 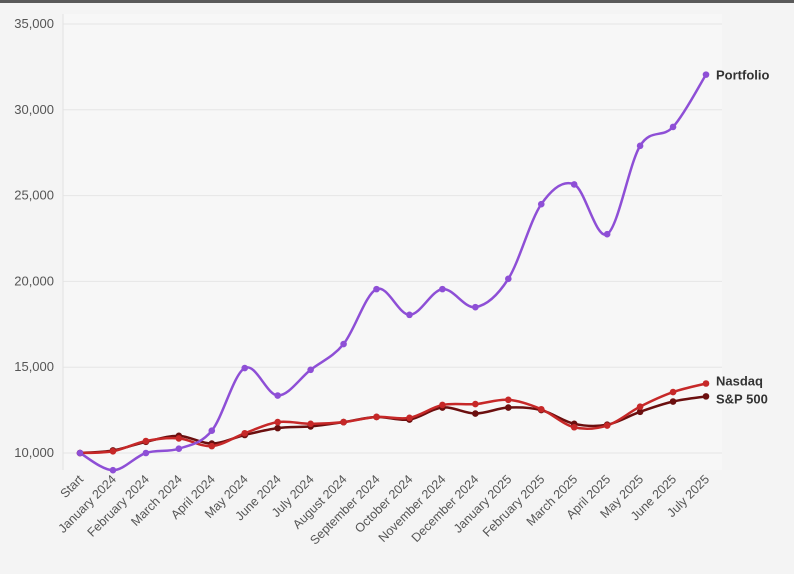 What do you see at coordinates (34, 366) in the screenshot?
I see `y-tick-label: 15,000` at bounding box center [34, 366].